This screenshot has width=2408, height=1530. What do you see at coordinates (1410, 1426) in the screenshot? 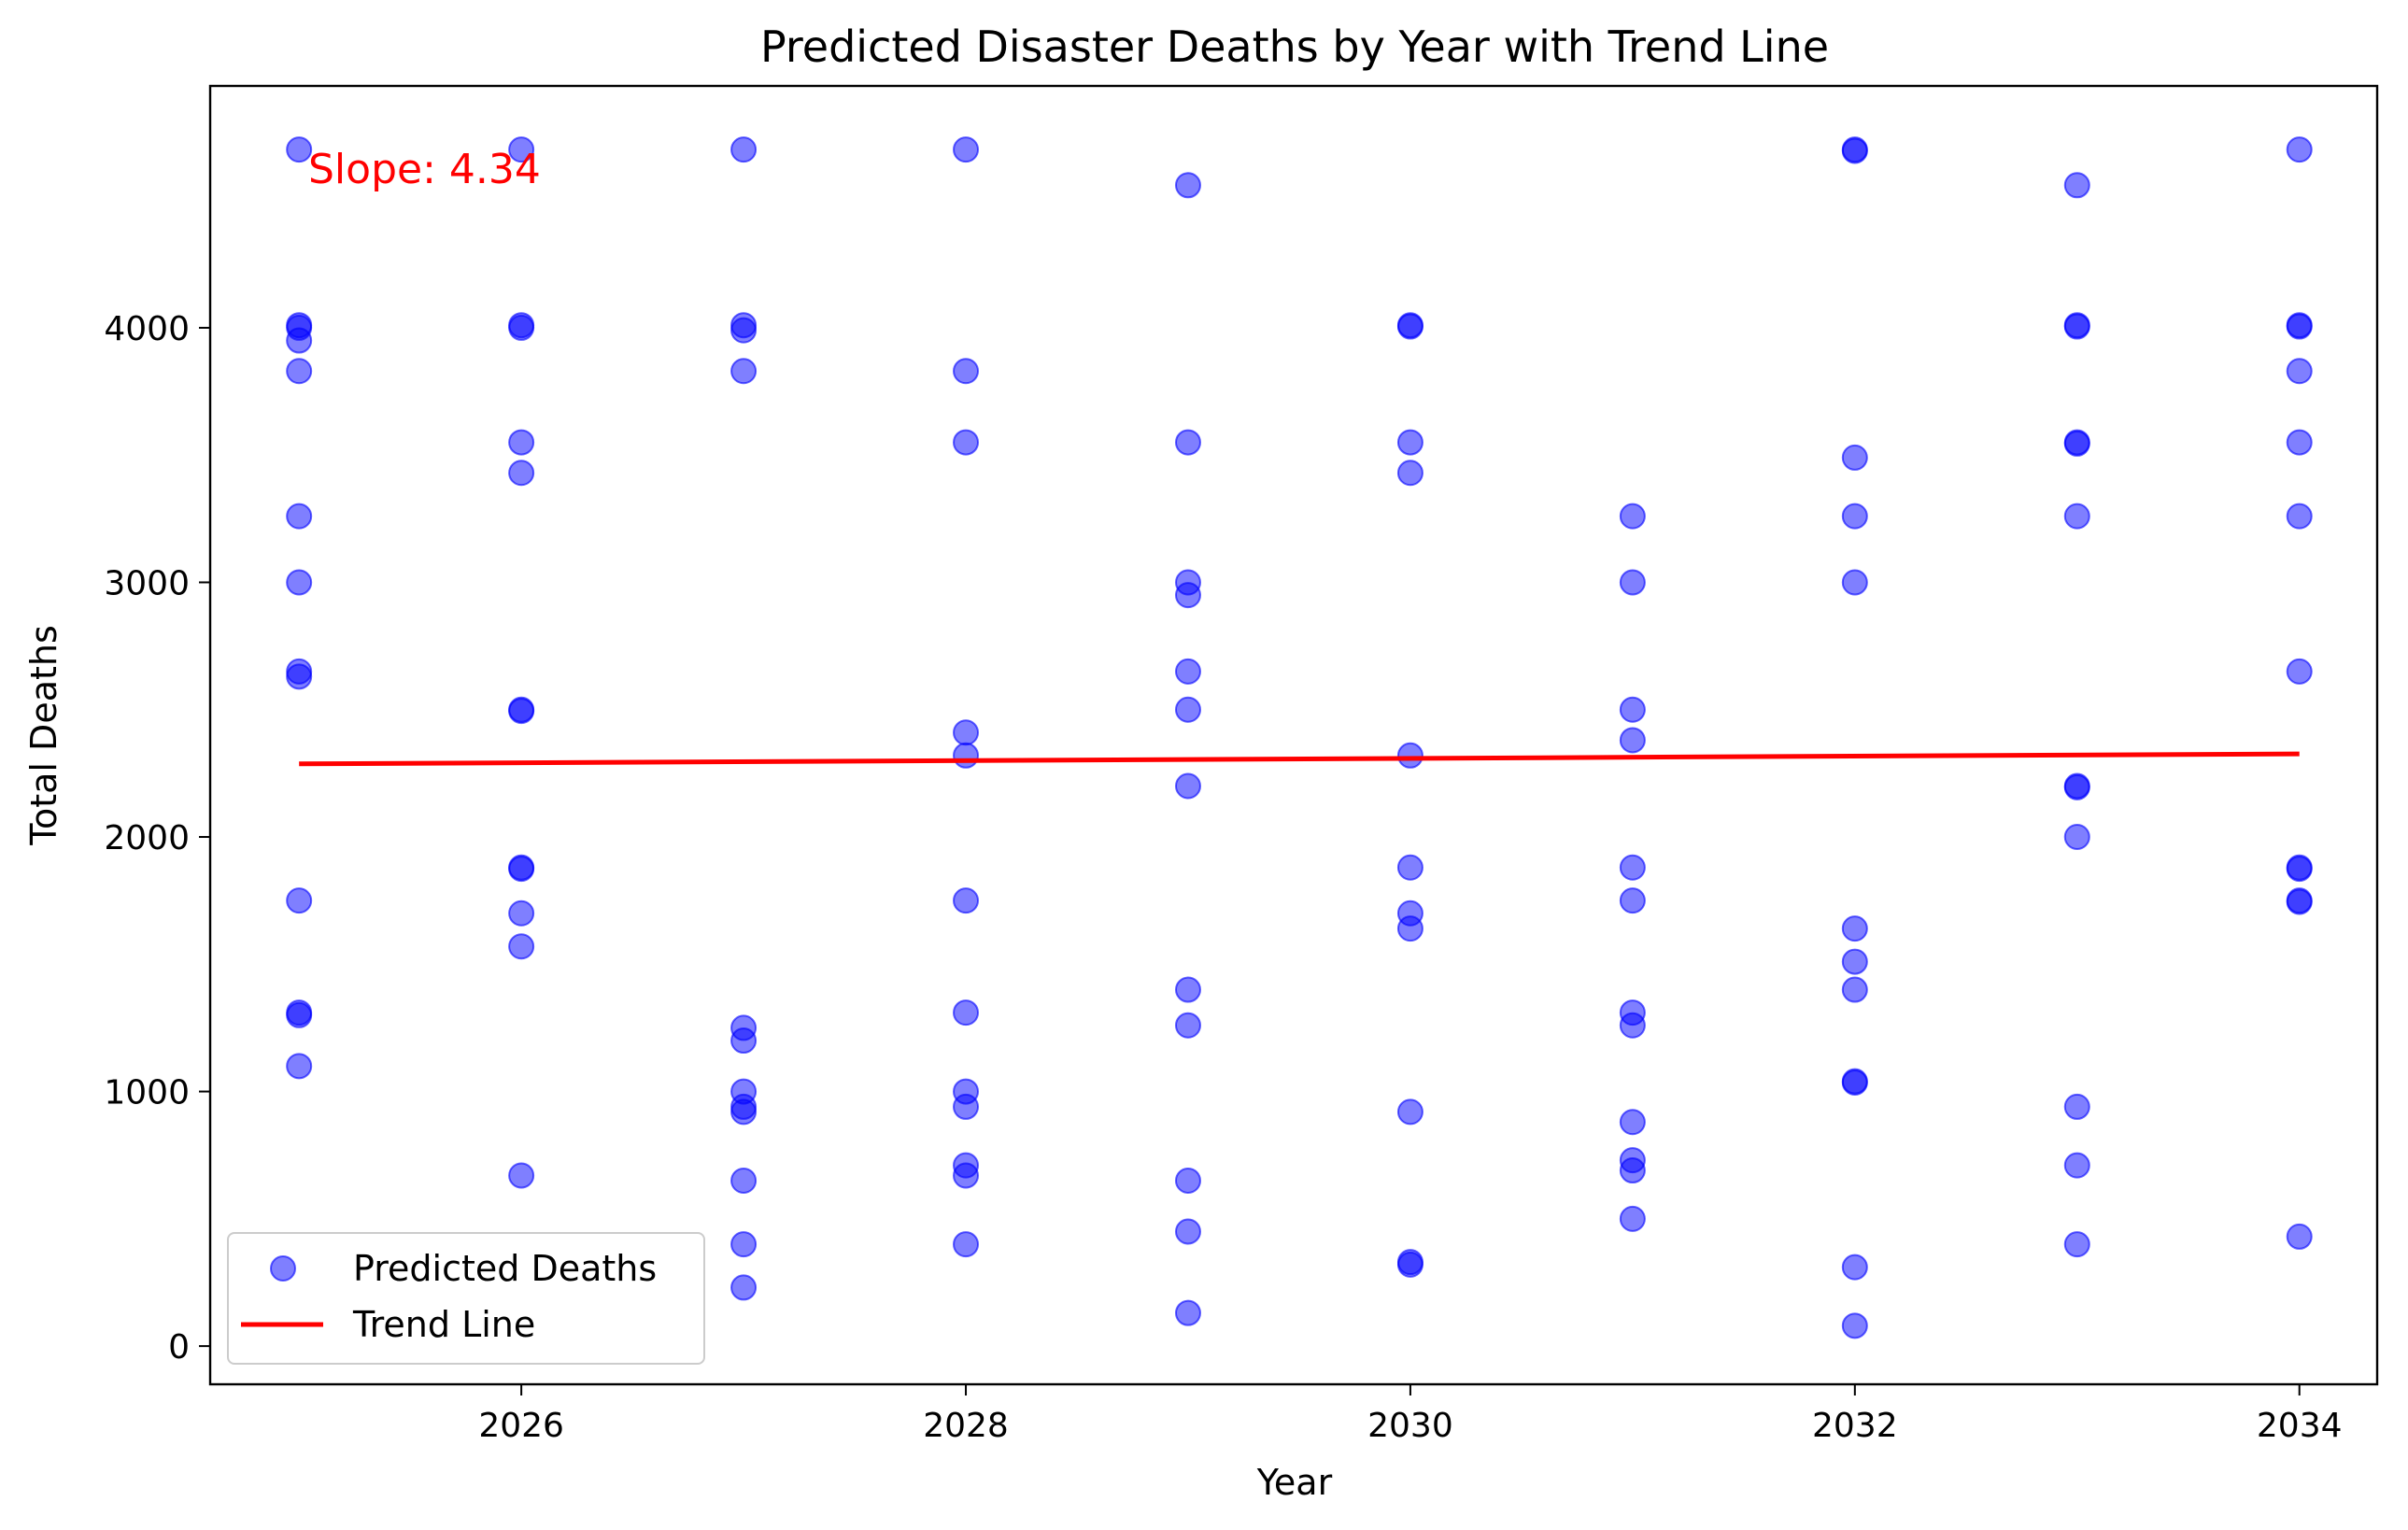
I see `x-tick-label: 2030` at bounding box center [1410, 1426].